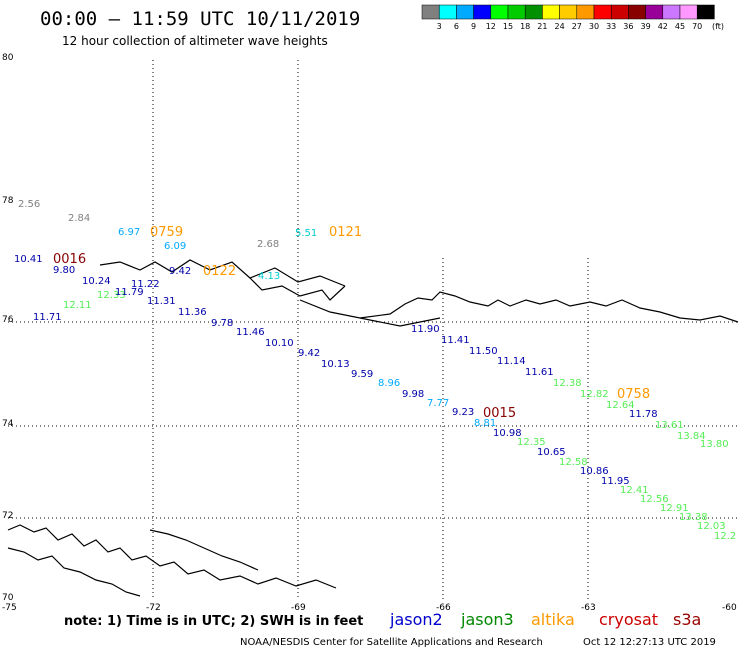 The height and width of the screenshot is (650, 740). Describe the element at coordinates (539, 372) in the screenshot. I see `wave-height-value: 11.61` at that location.